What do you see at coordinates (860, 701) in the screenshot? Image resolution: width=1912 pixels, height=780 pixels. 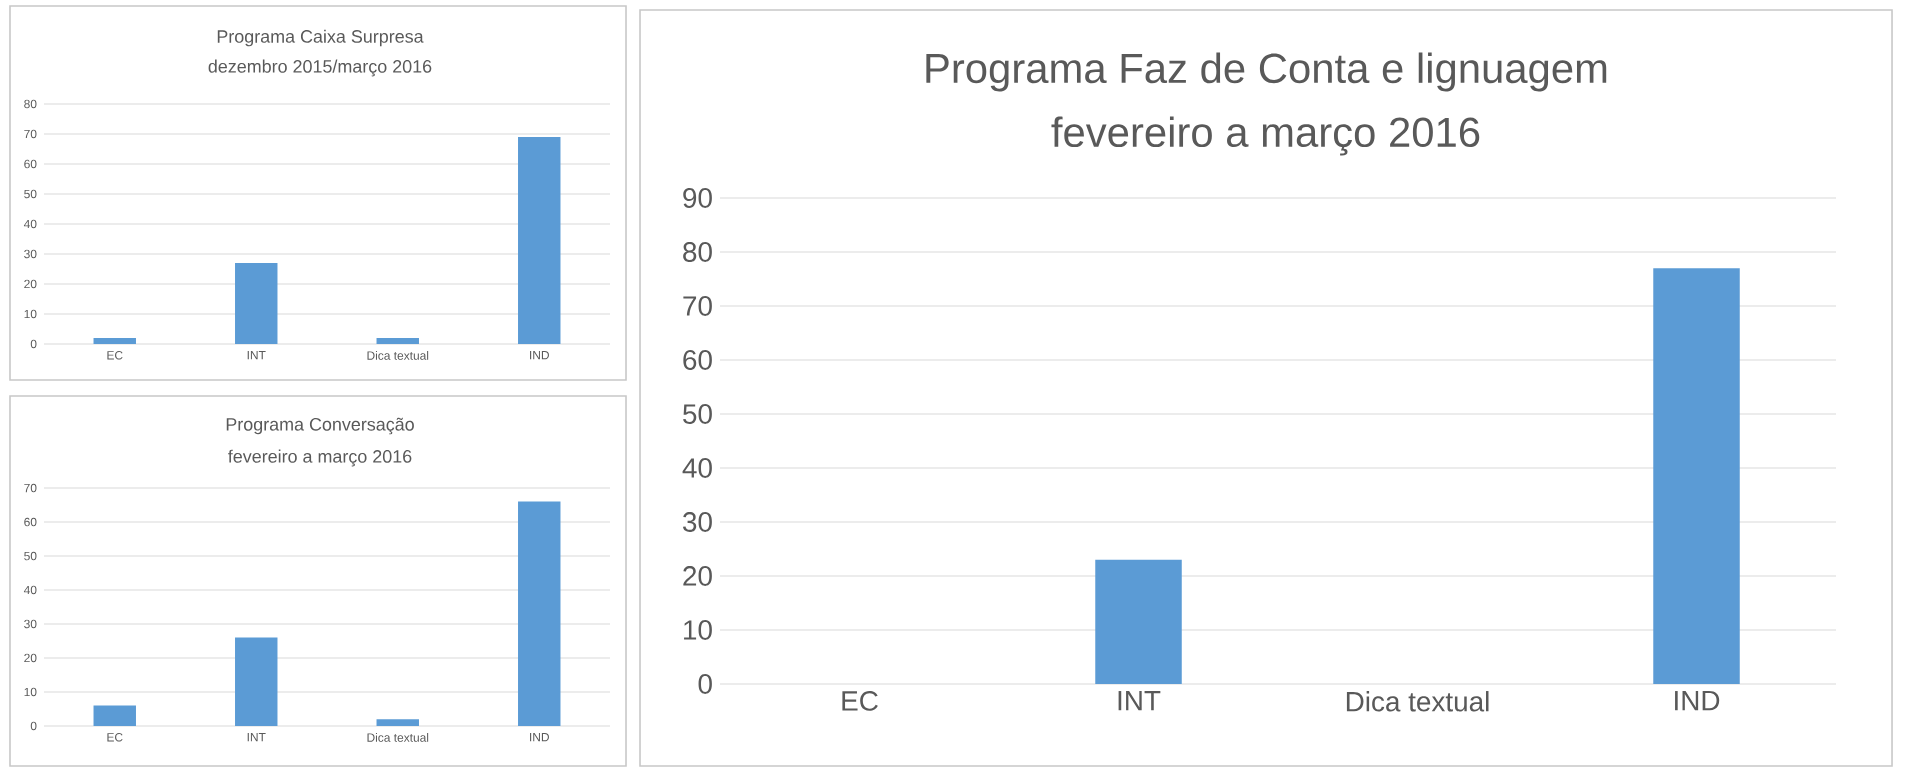 I see `x-tick-label: EC` at bounding box center [860, 701].